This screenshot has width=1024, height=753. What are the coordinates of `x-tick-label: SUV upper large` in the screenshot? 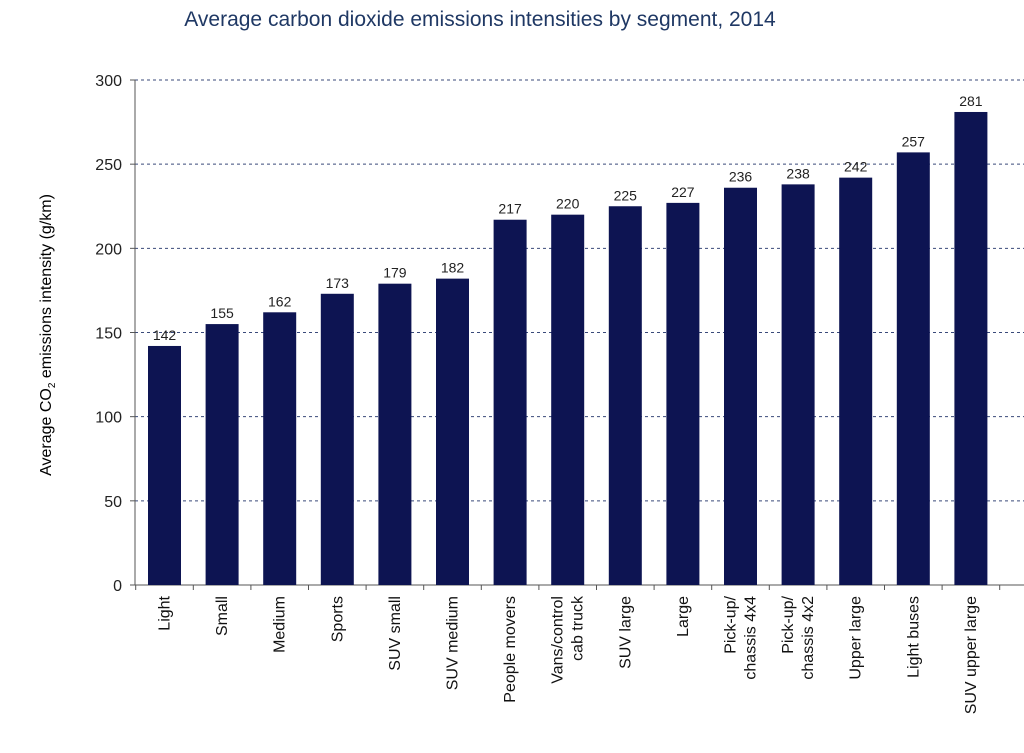 It's located at (971, 655).